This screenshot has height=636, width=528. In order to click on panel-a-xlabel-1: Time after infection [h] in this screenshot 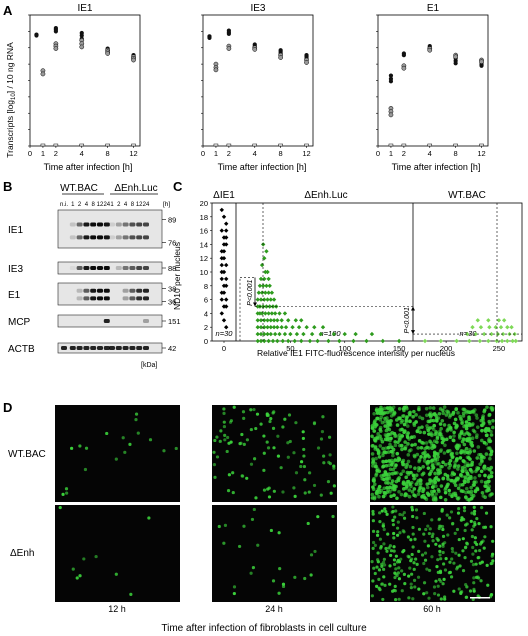, I will do `click(88, 167)`.